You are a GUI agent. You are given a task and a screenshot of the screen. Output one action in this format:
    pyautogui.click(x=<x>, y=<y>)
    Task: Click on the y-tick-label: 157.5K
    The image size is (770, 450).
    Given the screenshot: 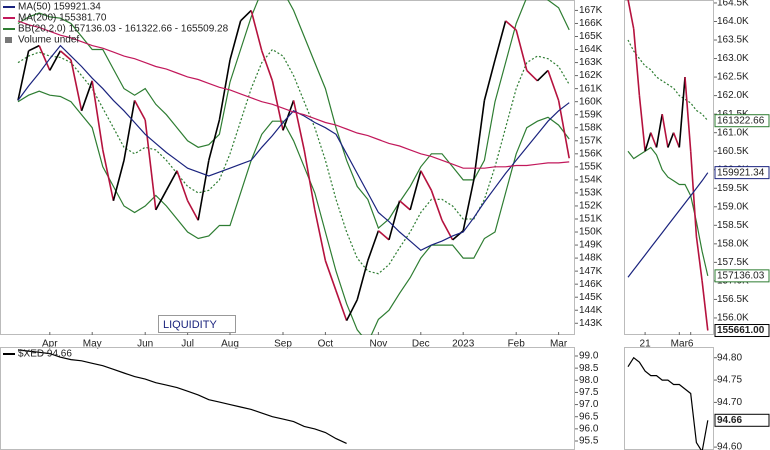 What is the action you would take?
    pyautogui.click(x=733, y=262)
    